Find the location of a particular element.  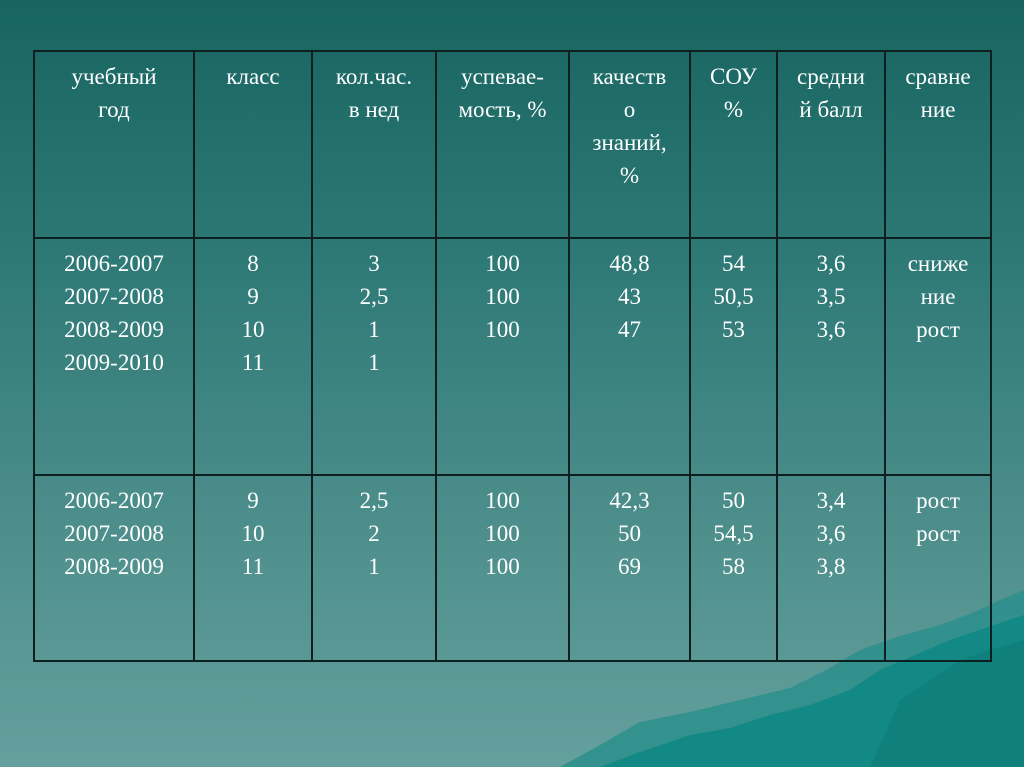

header-hours-per-week: кол.час. в нед is located at coordinates (374, 144).